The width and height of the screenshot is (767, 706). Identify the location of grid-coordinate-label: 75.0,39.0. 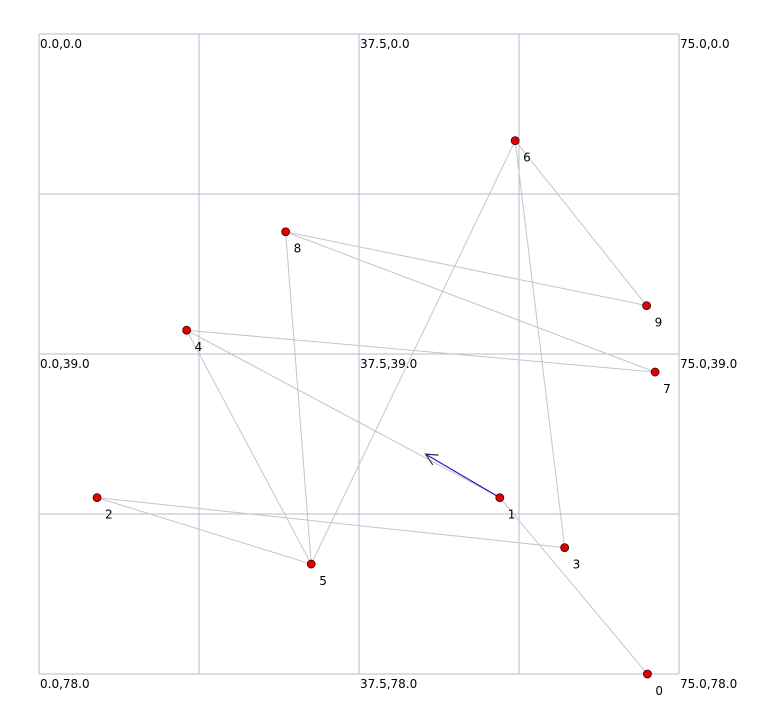
(708, 364).